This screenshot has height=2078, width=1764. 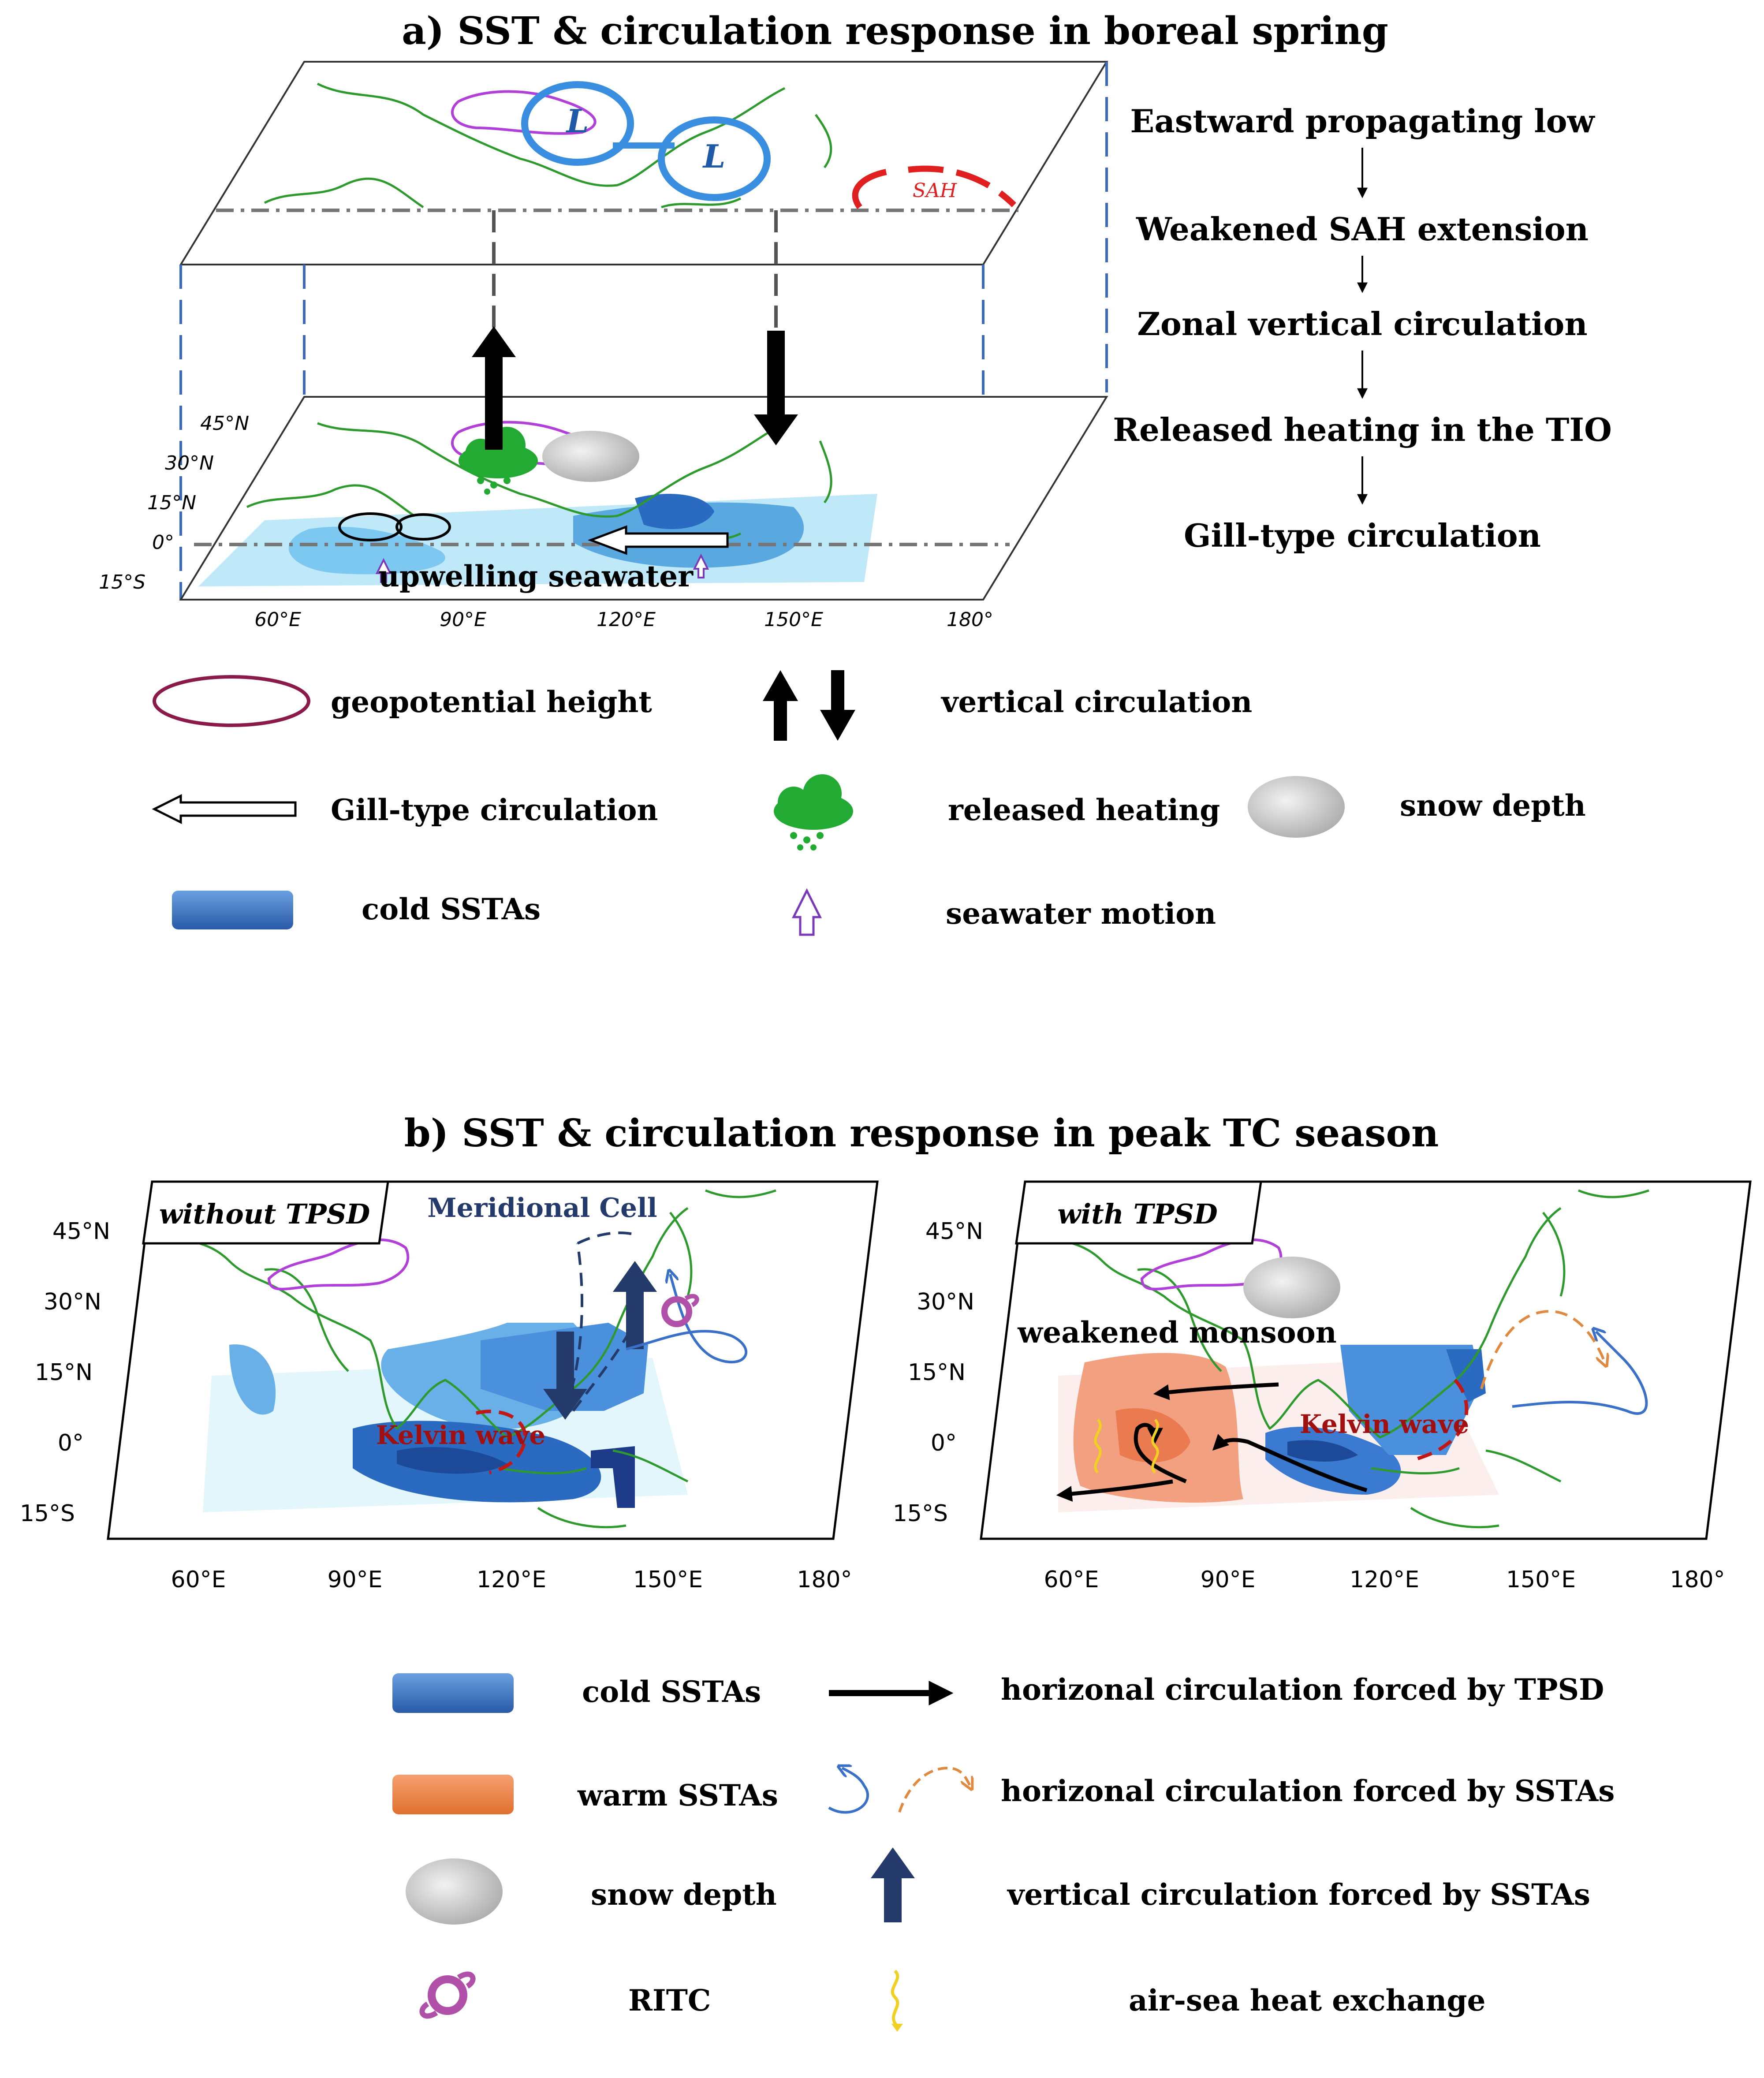 I want to click on upper-plateau-outline, so click(x=524, y=112).